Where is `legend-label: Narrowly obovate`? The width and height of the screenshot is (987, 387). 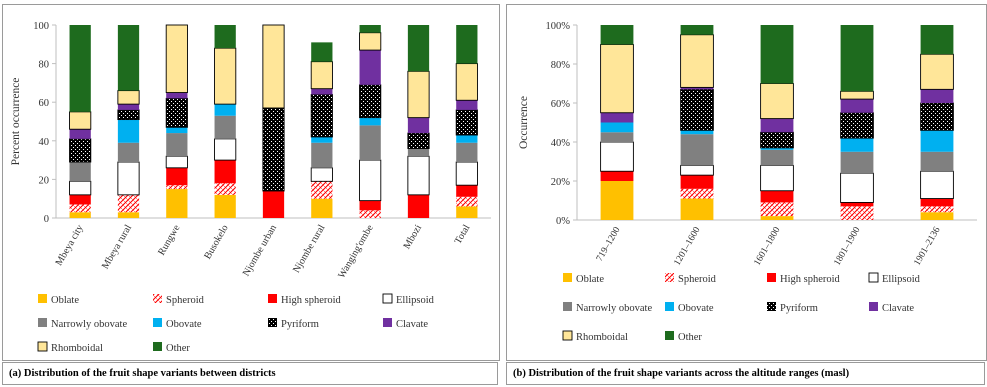 legend-label: Narrowly obovate is located at coordinates (89, 324).